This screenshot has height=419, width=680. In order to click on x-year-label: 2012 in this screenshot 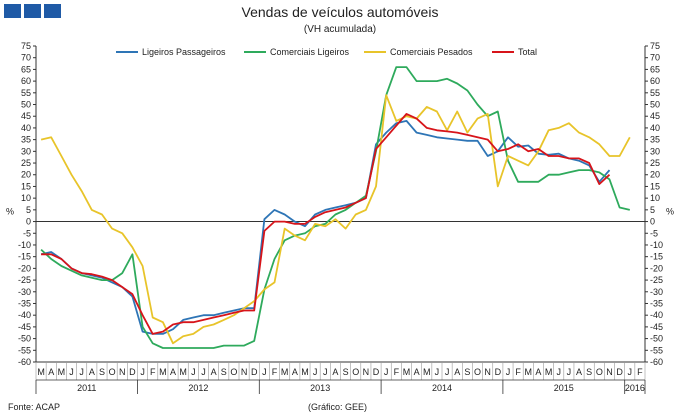, I will do `click(198, 388)`.